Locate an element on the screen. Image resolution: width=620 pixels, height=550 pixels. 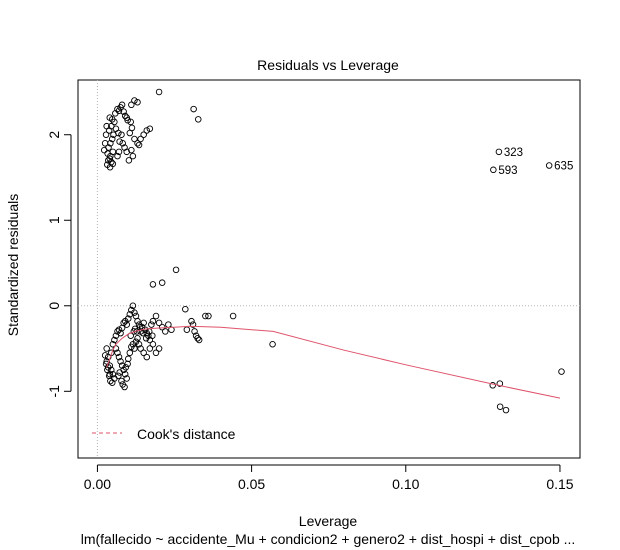
x-tick-label: 0.10 is located at coordinates (405, 484).